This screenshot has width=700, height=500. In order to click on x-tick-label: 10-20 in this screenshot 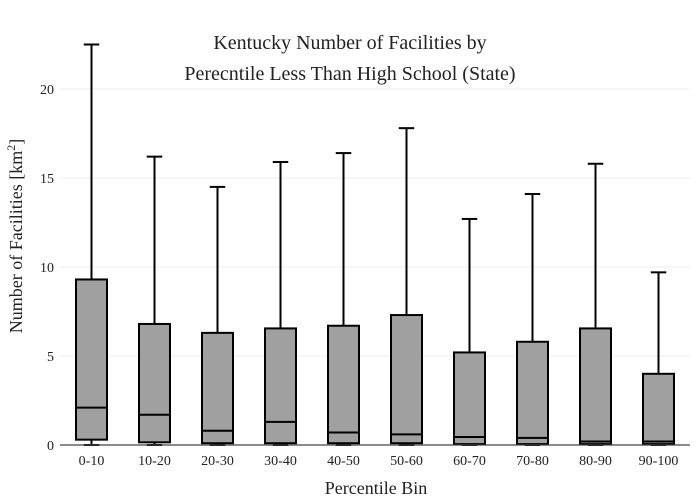, I will do `click(154, 461)`.